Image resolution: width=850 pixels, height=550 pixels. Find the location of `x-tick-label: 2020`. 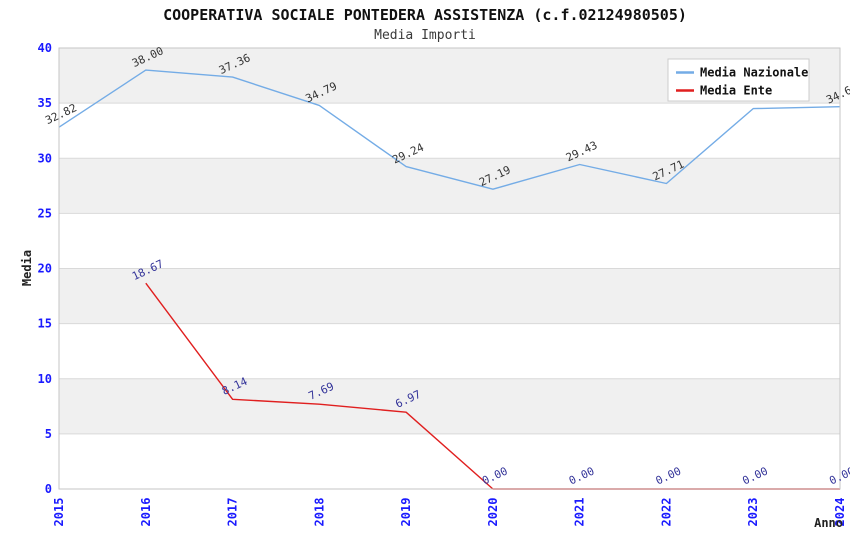

x-tick-label: 2020 is located at coordinates (493, 512).